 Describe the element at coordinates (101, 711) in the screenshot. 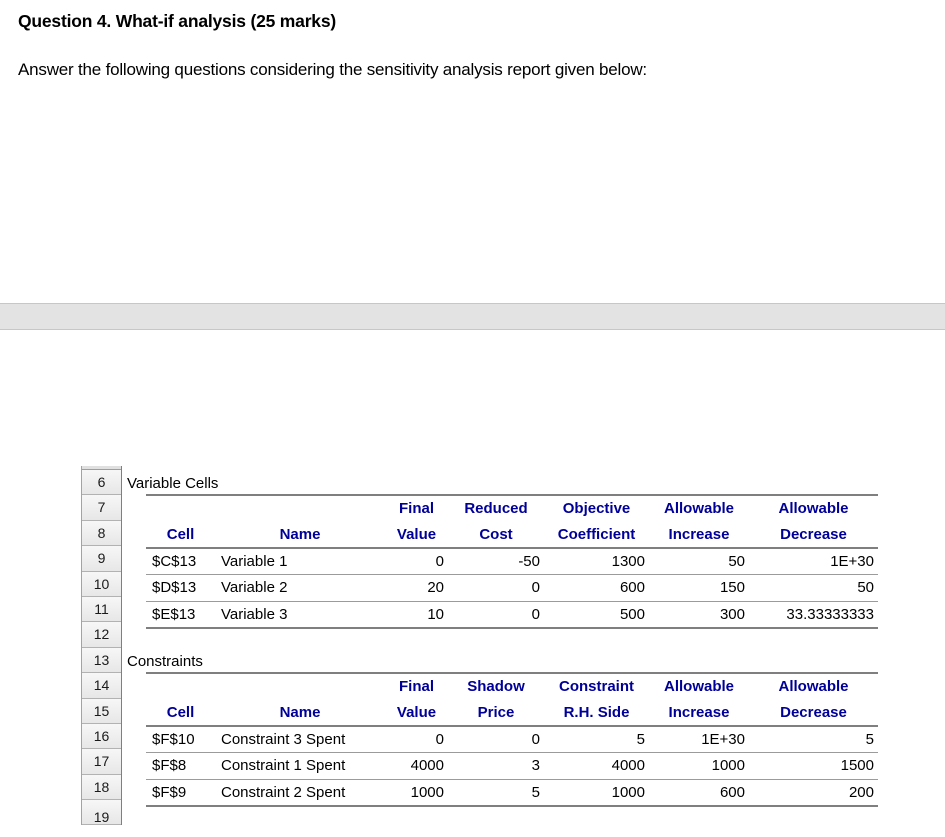

I see `row-number: 15` at that location.